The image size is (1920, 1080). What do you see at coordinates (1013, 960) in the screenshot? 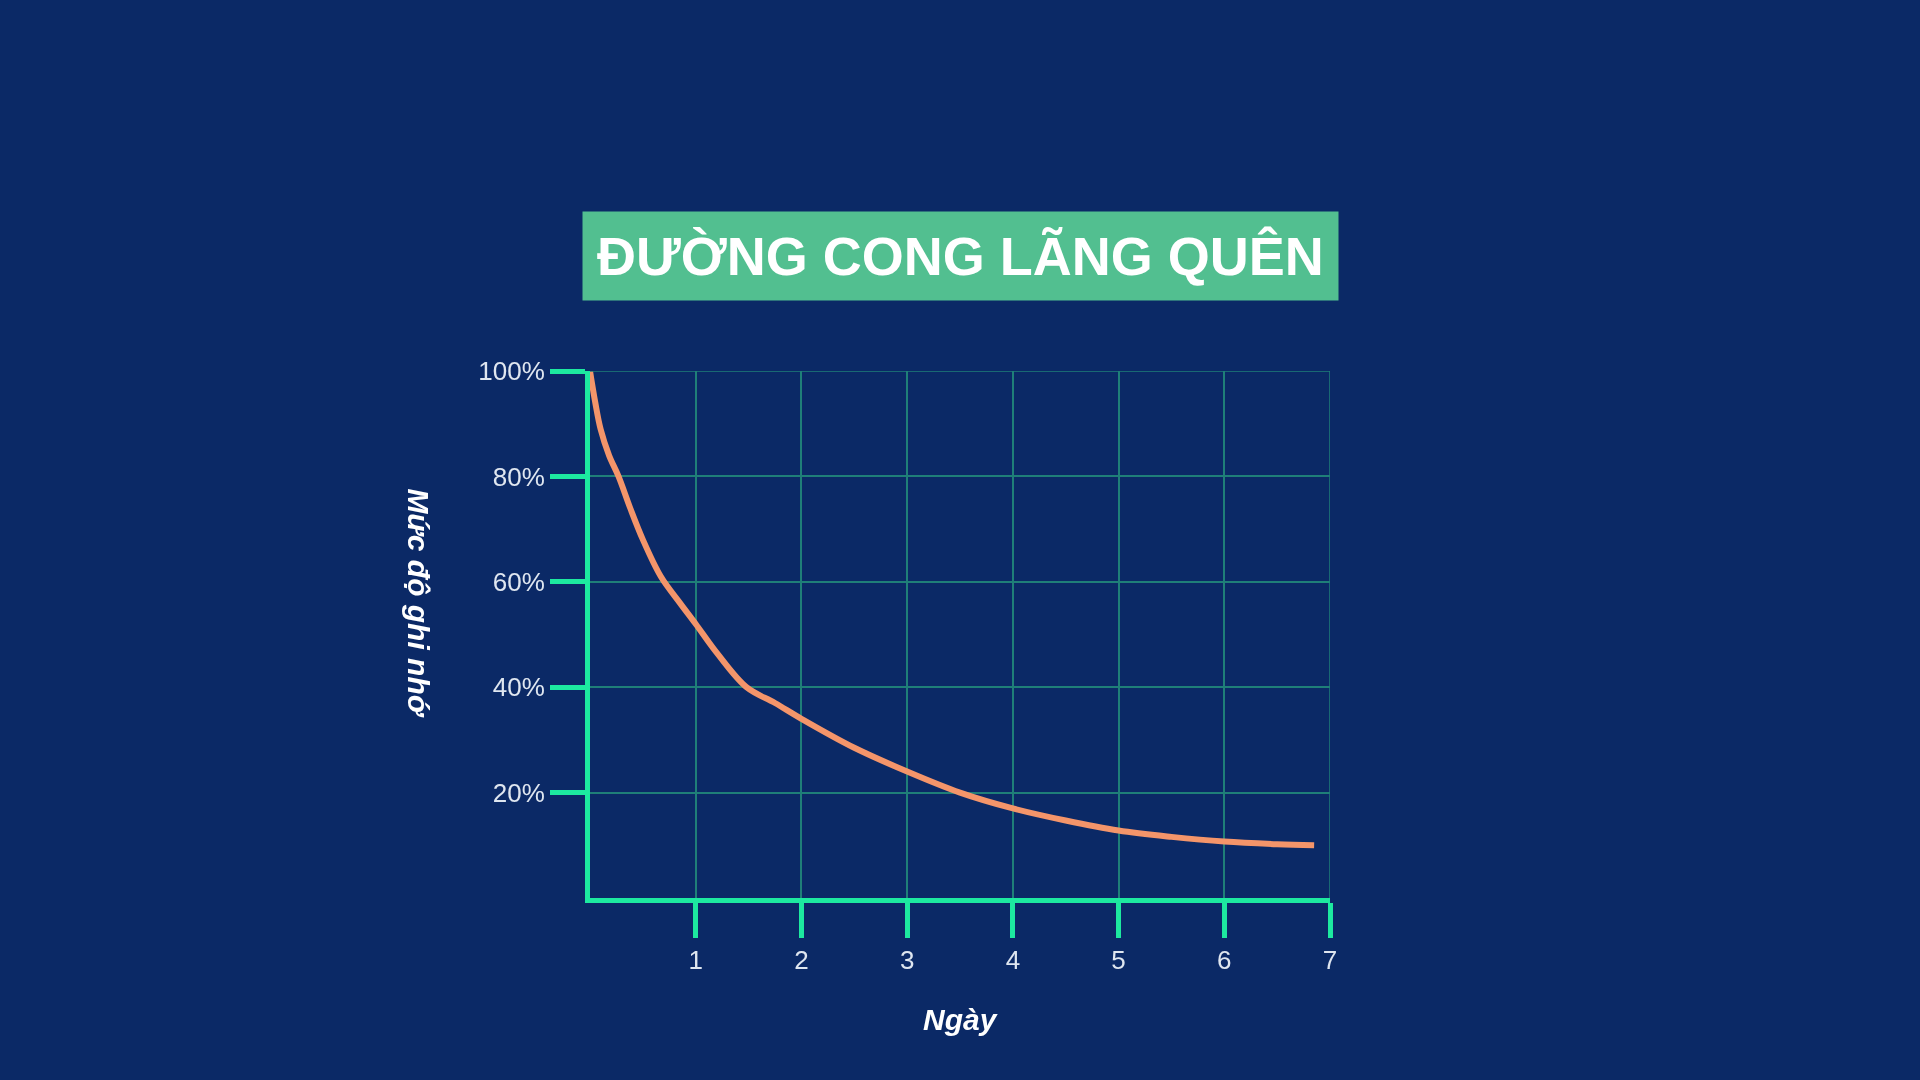
I see `x-tick-label: 4` at bounding box center [1013, 960].